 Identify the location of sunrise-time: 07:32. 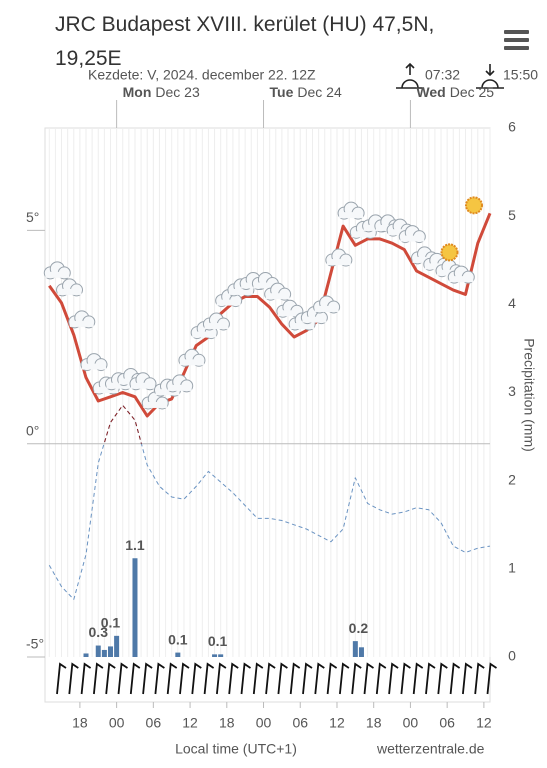
(442, 75).